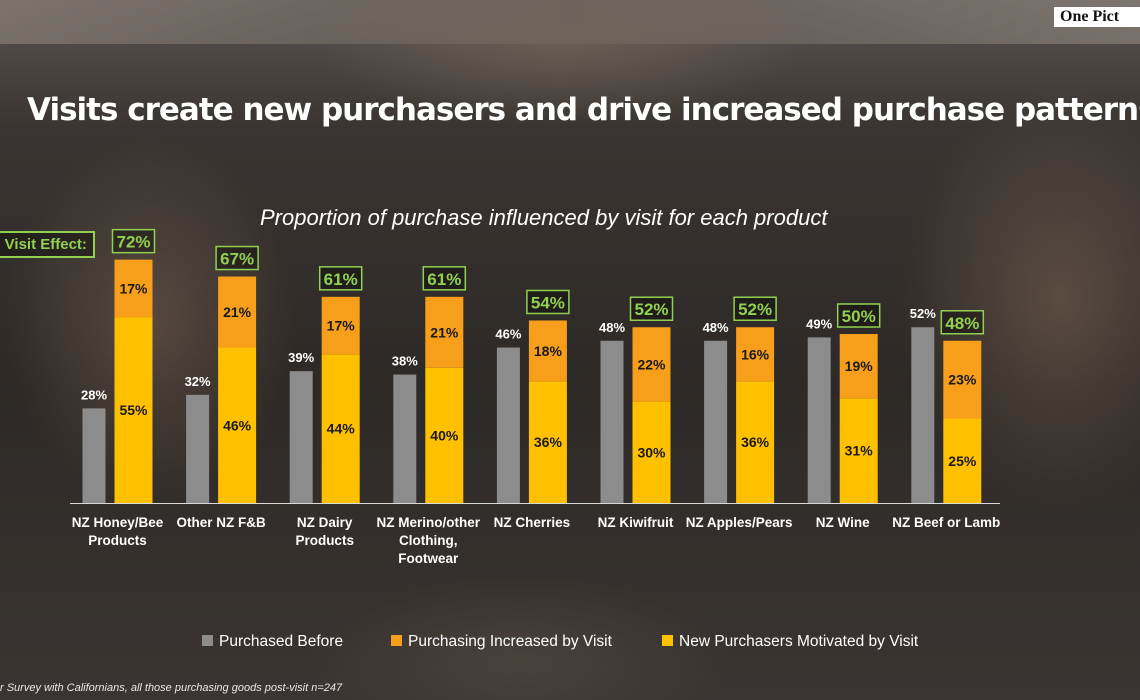 Image resolution: width=1140 pixels, height=700 pixels. What do you see at coordinates (301, 357) in the screenshot?
I see `label-purchased-before: 39%` at bounding box center [301, 357].